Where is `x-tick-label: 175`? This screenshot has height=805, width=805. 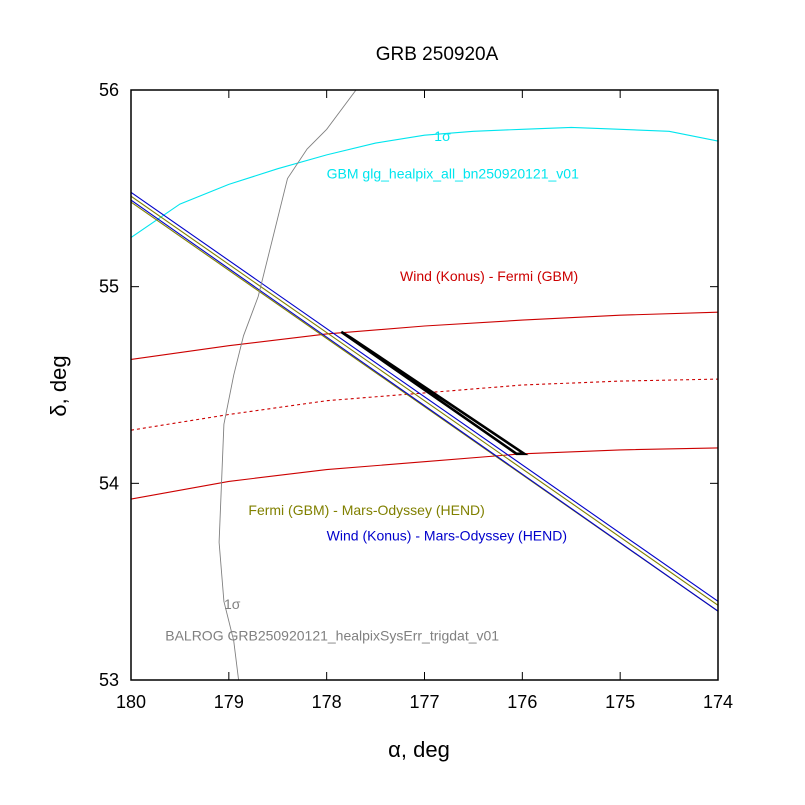
x-tick-label: 175 is located at coordinates (620, 702).